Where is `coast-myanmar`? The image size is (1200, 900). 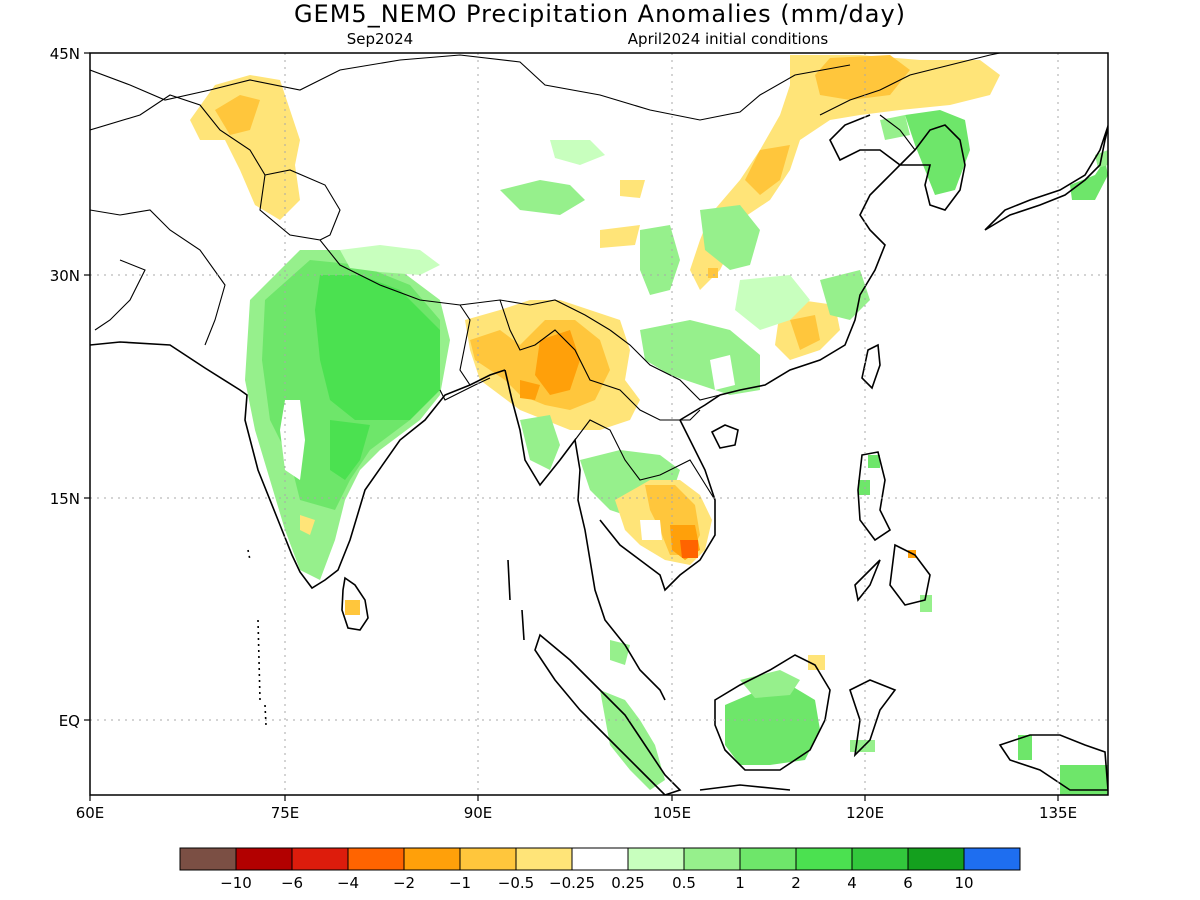
coast-myanmar is located at coordinates (585, 535).